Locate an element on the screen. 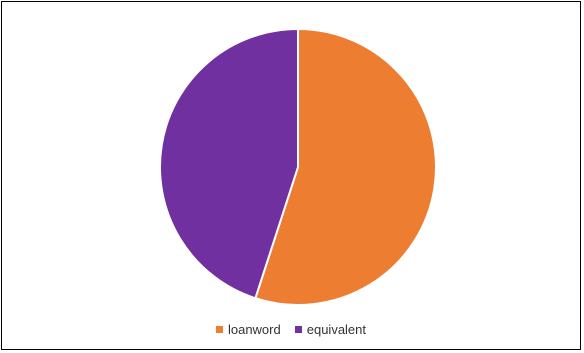  legend-swatch-loanword is located at coordinates (219, 329).